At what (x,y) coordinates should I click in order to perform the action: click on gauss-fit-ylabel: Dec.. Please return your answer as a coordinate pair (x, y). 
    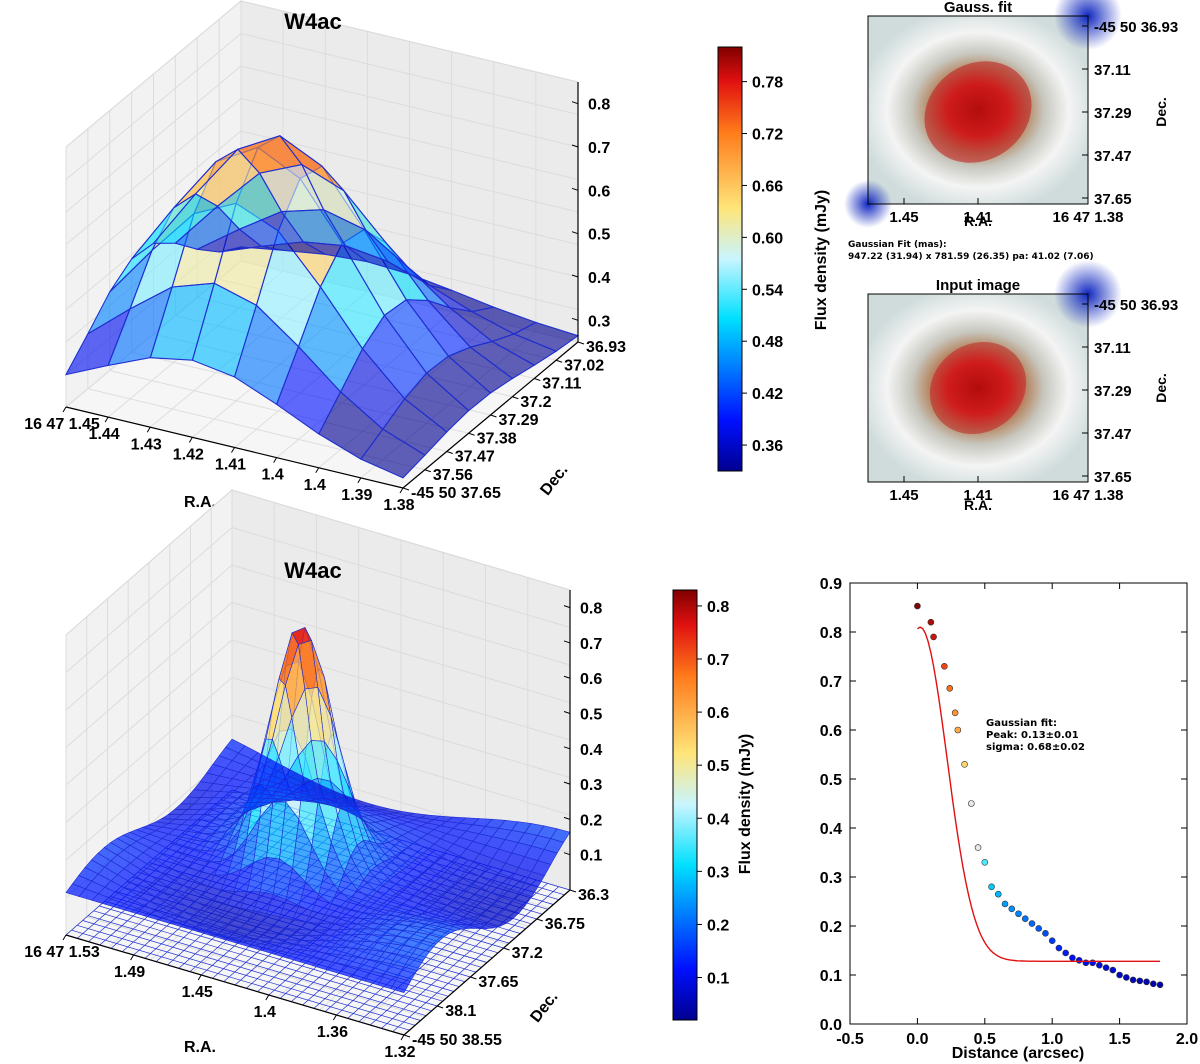
    Looking at the image, I should click on (1161, 112).